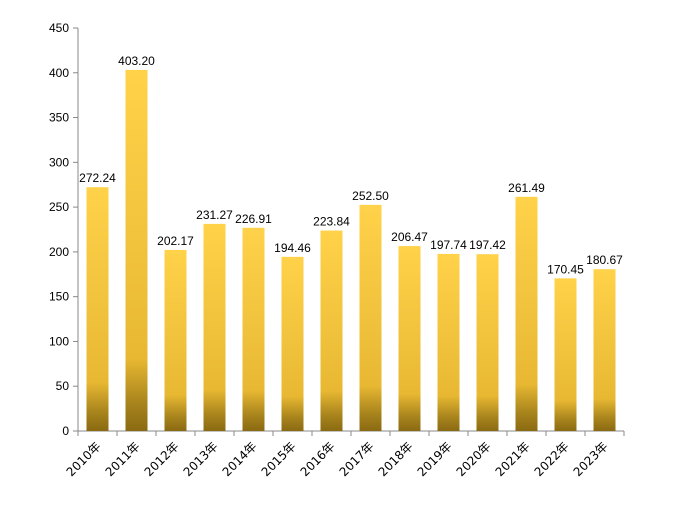  What do you see at coordinates (201, 459) in the screenshot?
I see `x-tick-label: 2013年` at bounding box center [201, 459].